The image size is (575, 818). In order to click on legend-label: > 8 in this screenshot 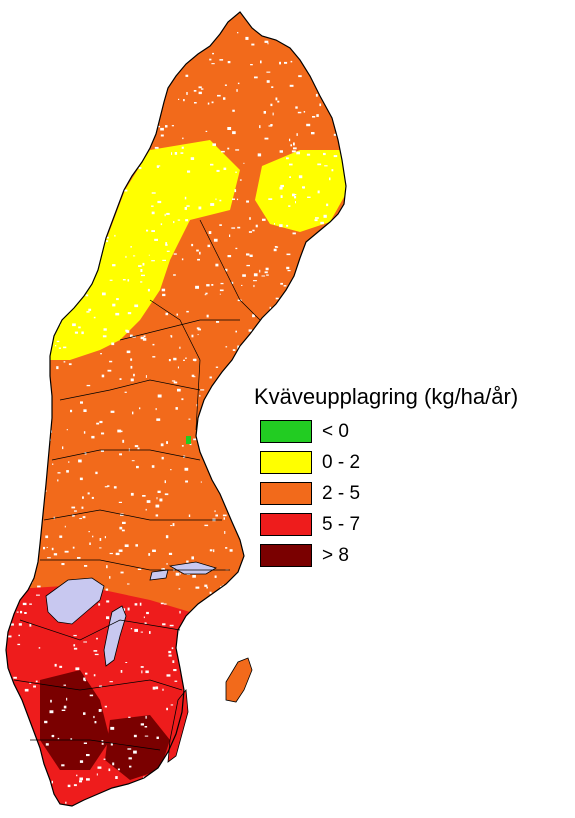, I will do `click(335, 556)`.